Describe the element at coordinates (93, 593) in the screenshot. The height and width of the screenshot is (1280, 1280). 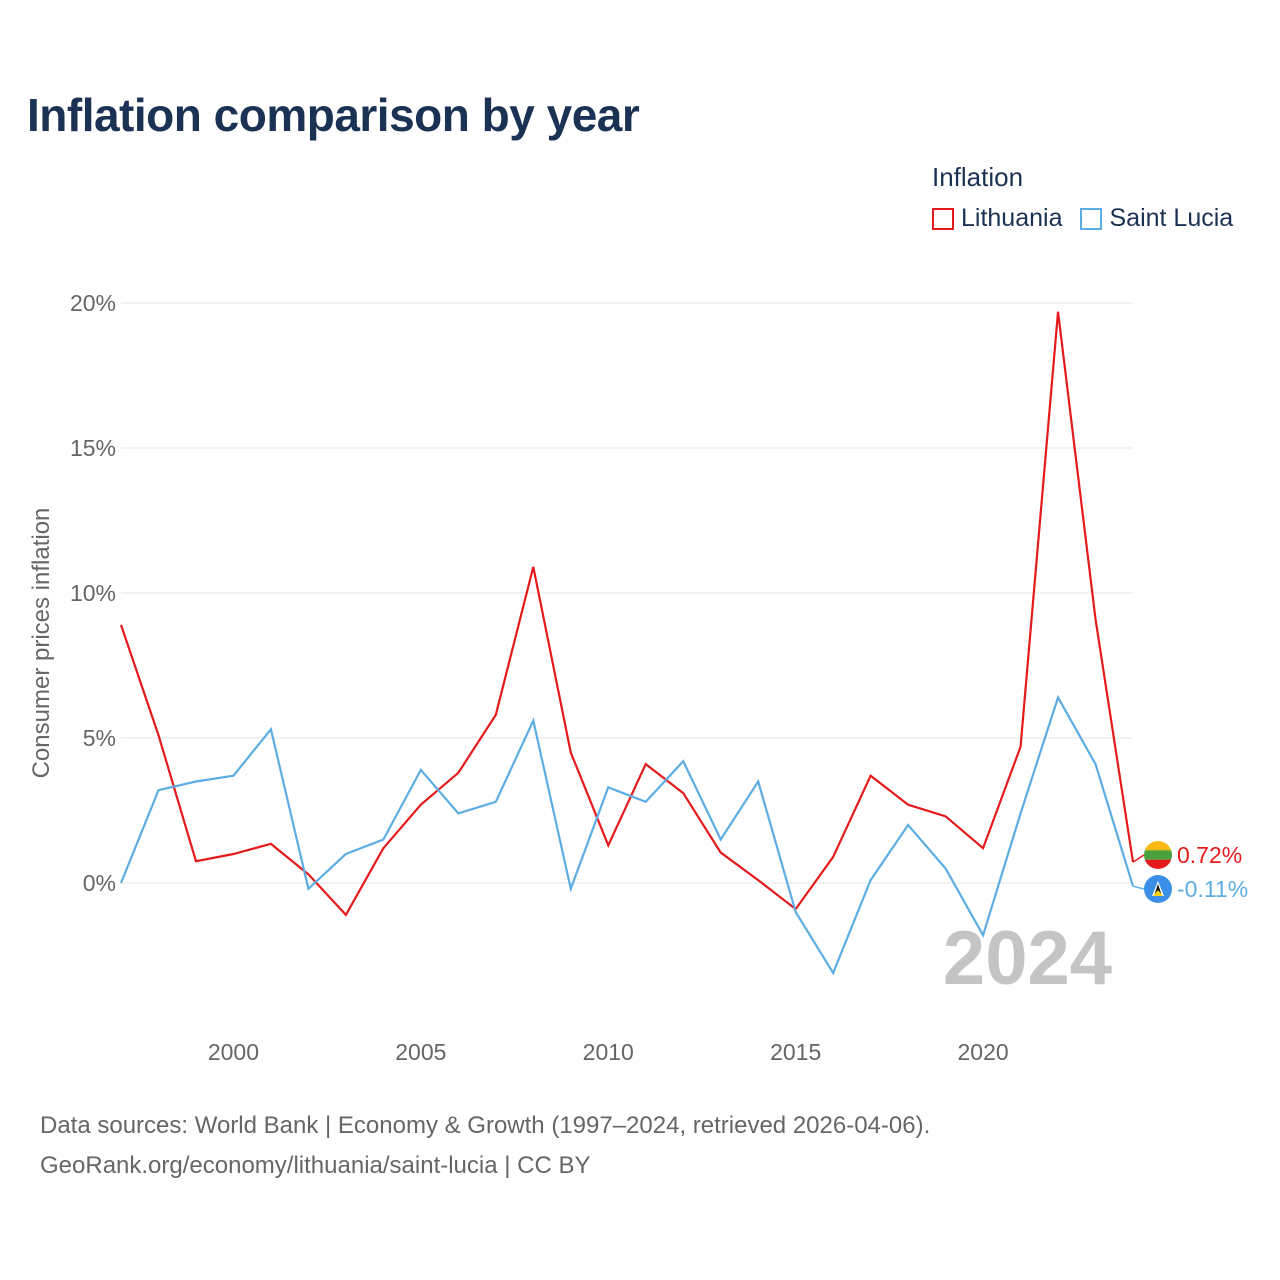
I see `y-tick-label-10: 10%` at that location.